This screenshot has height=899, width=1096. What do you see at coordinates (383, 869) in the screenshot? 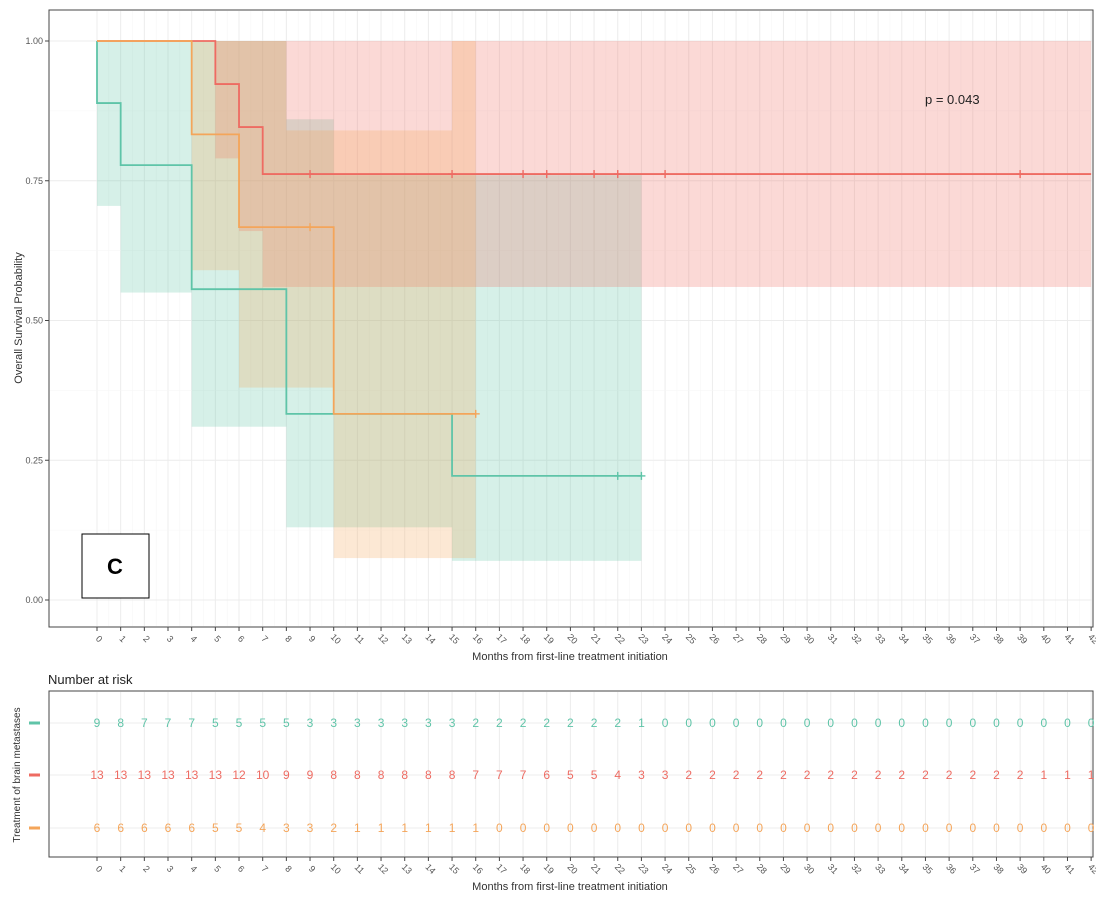
I see `risk-x-tick-label: 12` at bounding box center [383, 869].